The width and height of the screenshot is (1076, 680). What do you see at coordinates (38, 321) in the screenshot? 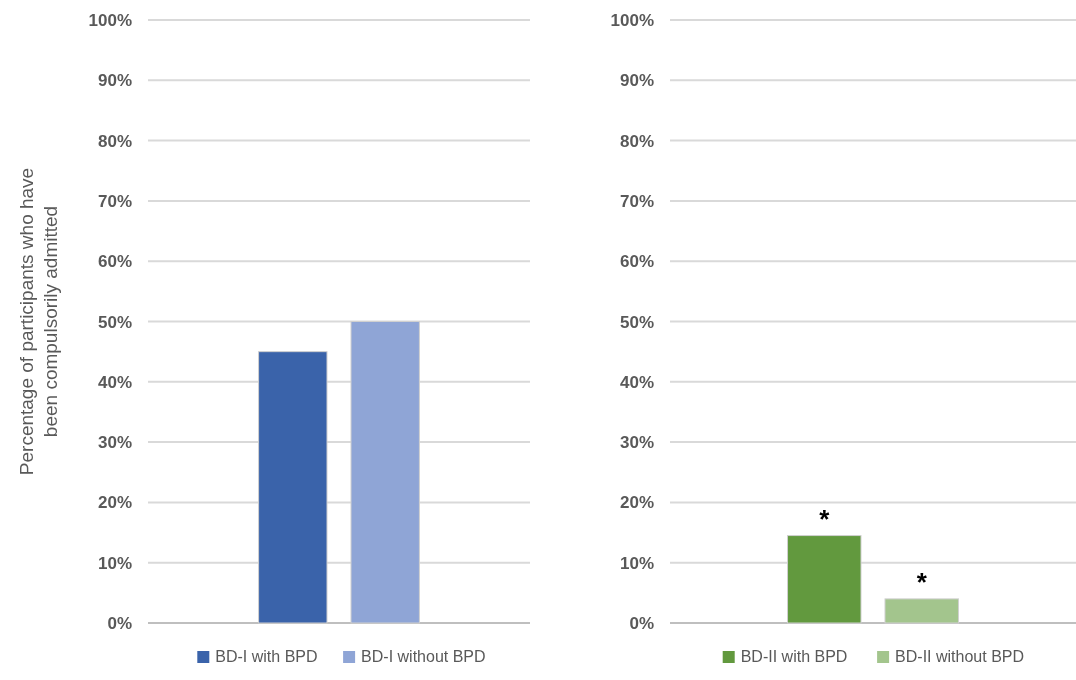
I see `y-axis-title: Percentage of participants who have been compulsorily admitted` at bounding box center [38, 321].